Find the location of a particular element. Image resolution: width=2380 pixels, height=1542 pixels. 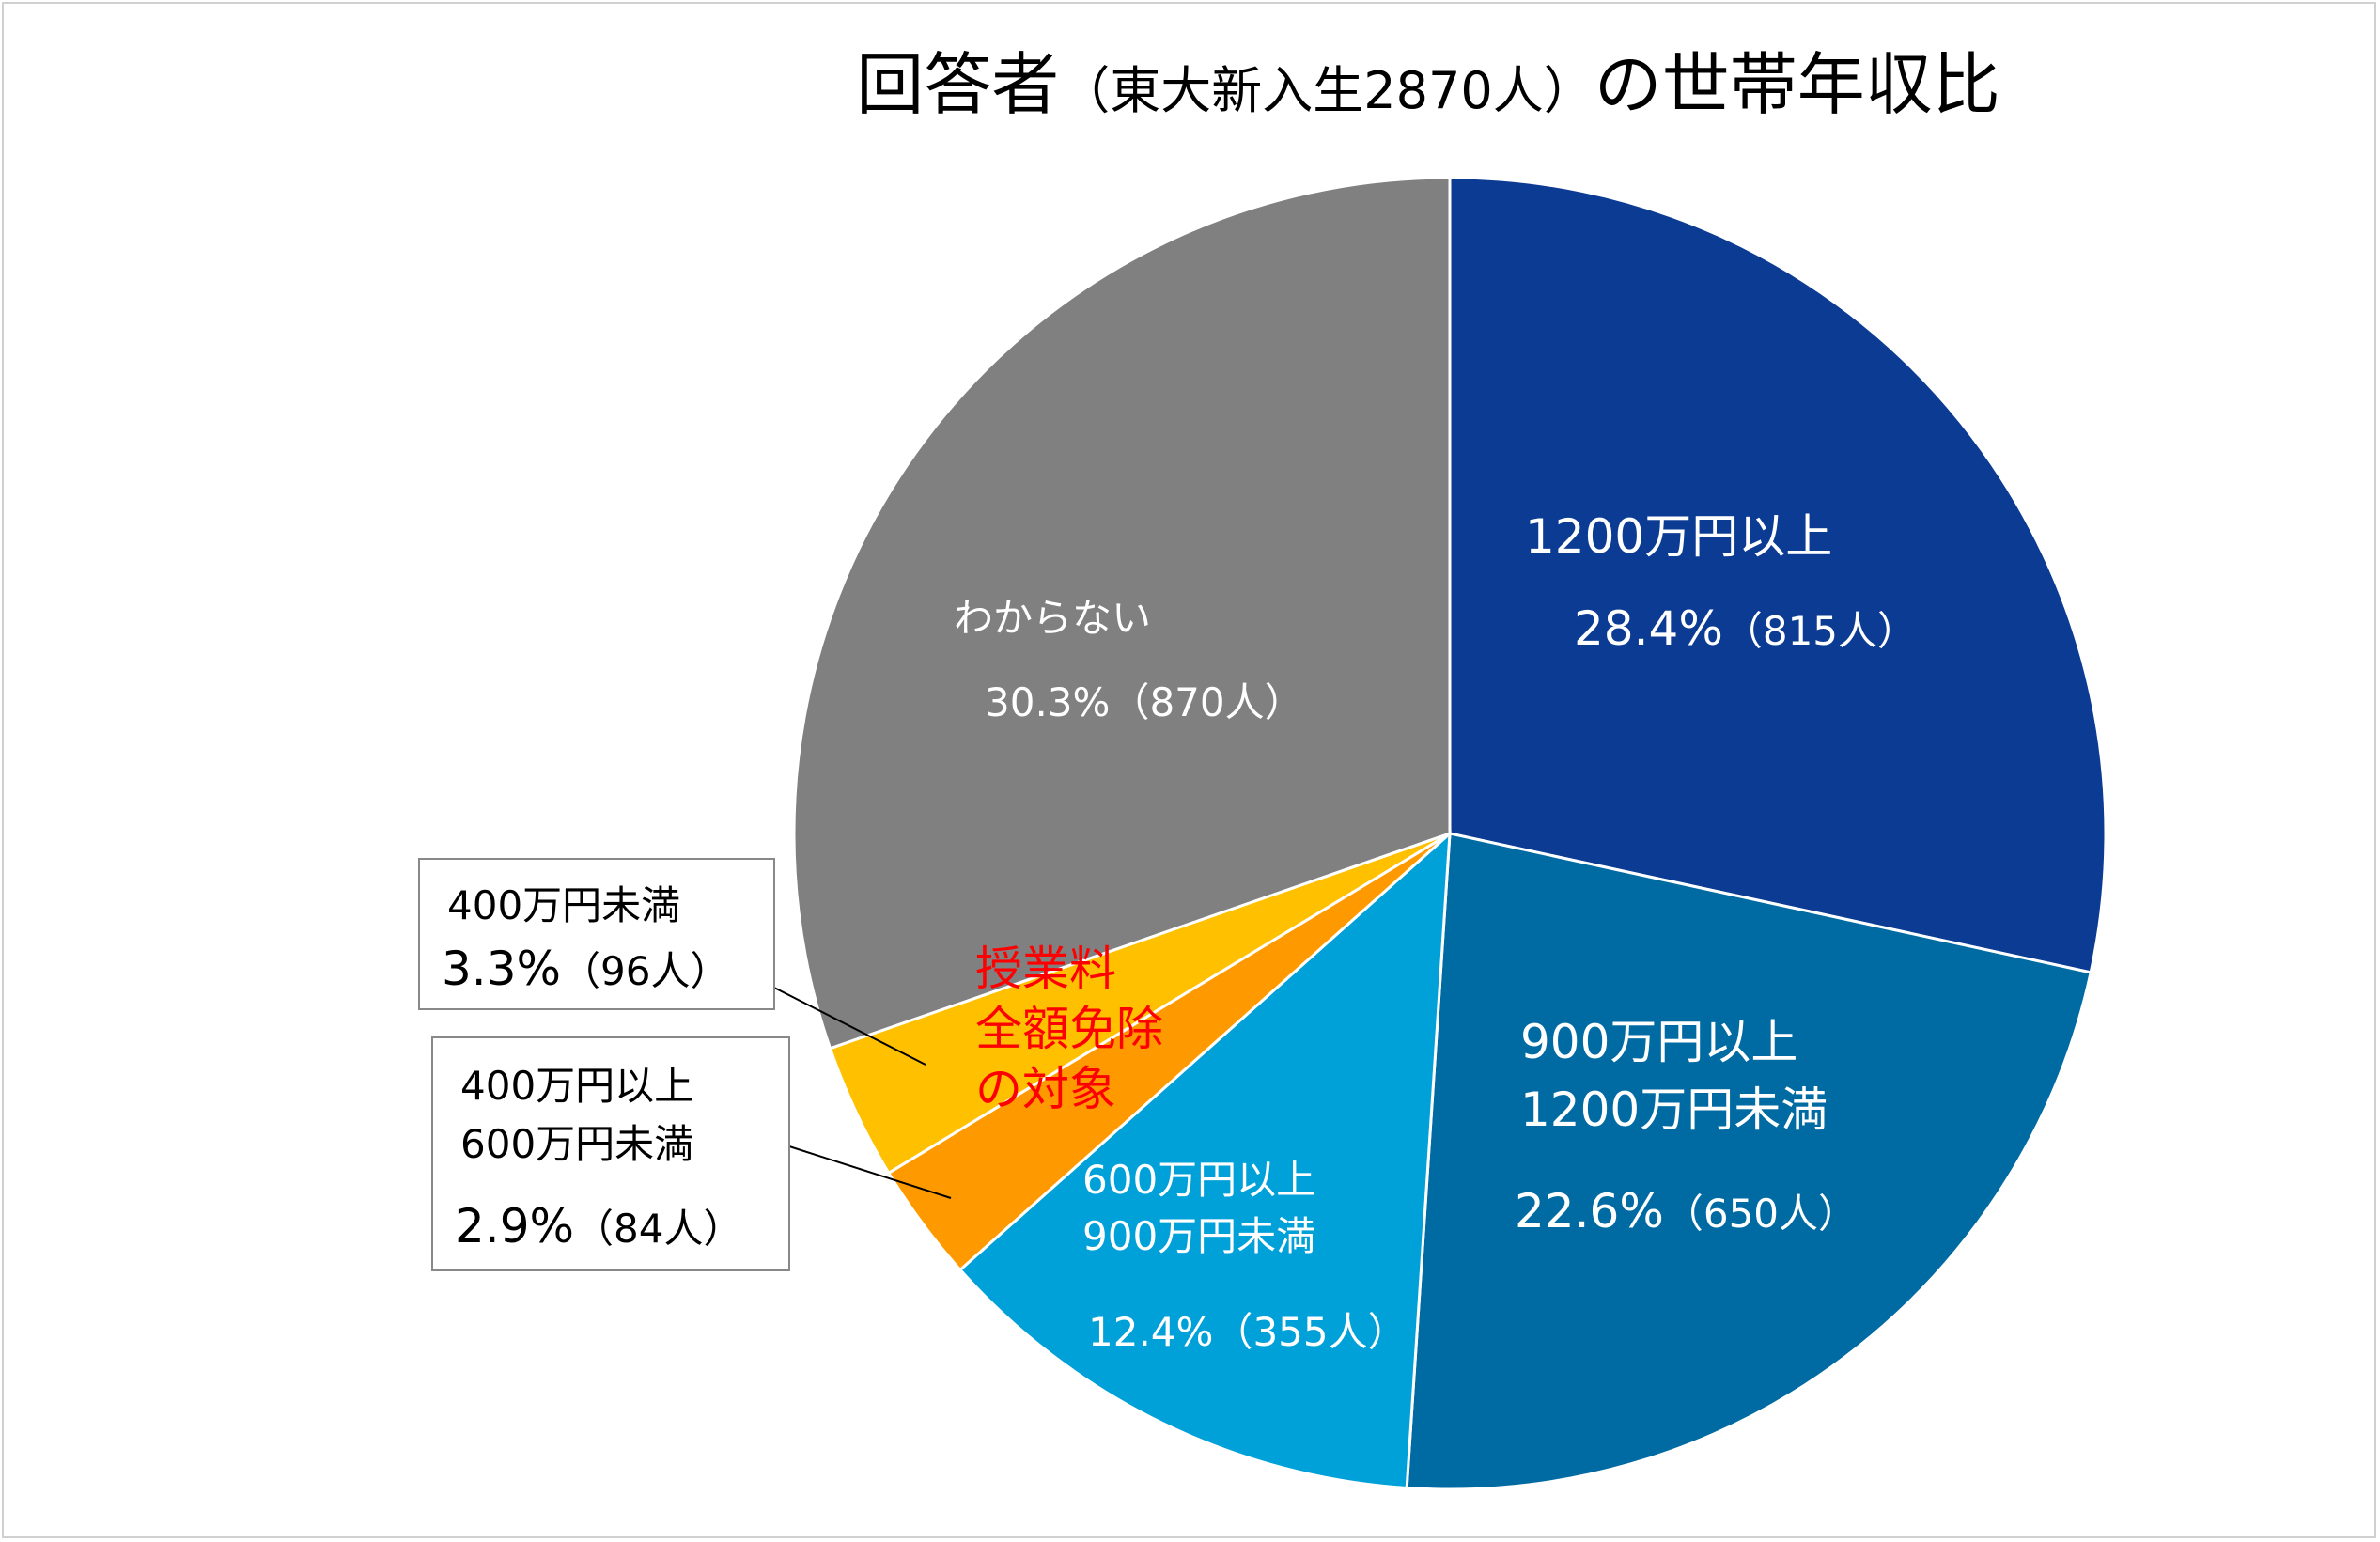

slice-percent-s900: 22.6% is located at coordinates (1589, 1211).